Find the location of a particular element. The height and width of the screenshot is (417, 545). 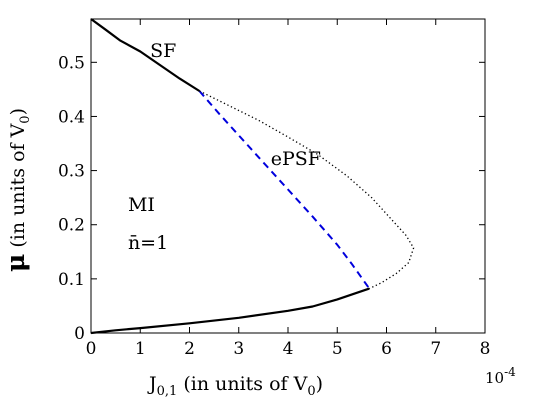

x-tick-label: 8 is located at coordinates (485, 349).